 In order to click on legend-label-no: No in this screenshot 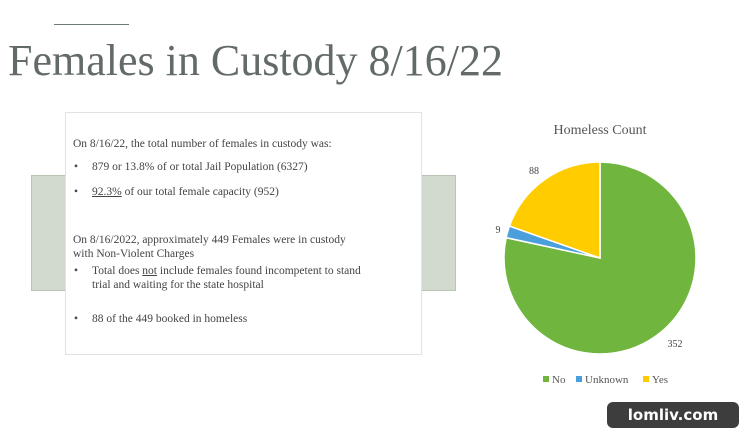, I will do `click(559, 380)`.